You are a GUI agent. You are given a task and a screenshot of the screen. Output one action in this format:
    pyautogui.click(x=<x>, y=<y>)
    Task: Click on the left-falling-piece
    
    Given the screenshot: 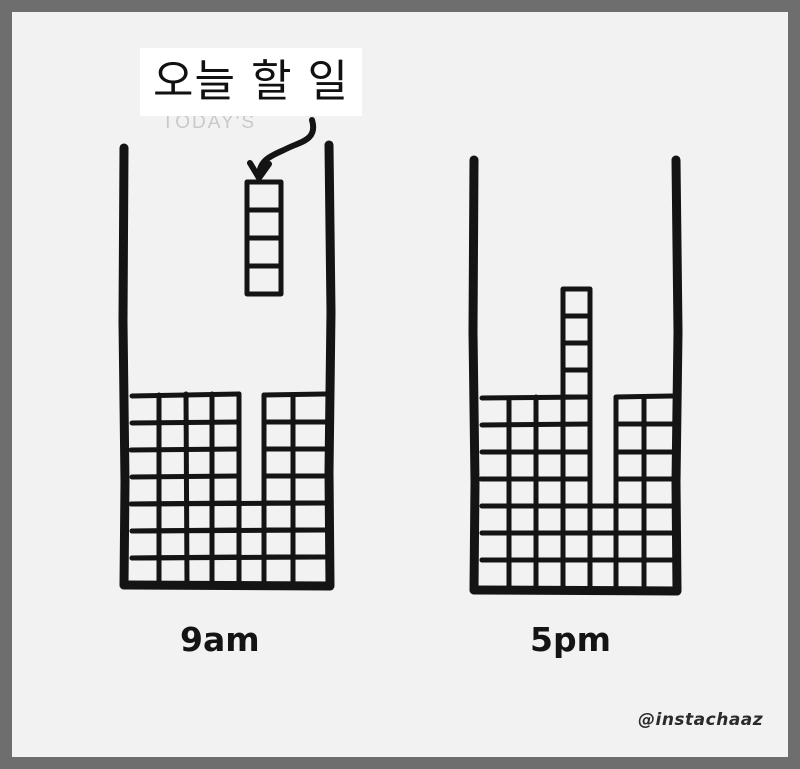 What is the action you would take?
    pyautogui.click(x=264, y=238)
    